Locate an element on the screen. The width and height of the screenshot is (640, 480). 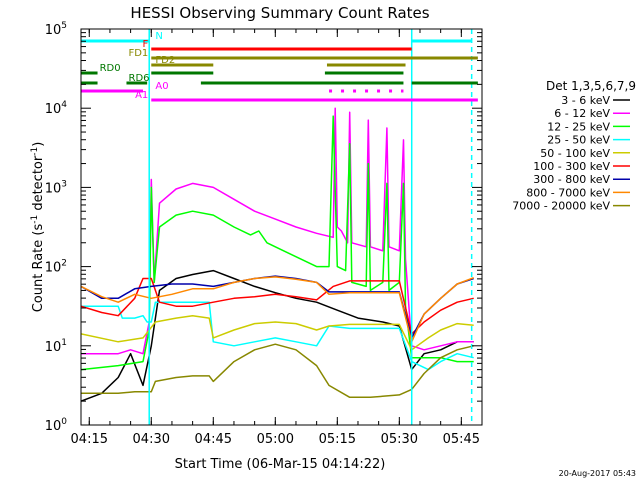
series-line-300-800-kev is located at coordinates (277, 307).